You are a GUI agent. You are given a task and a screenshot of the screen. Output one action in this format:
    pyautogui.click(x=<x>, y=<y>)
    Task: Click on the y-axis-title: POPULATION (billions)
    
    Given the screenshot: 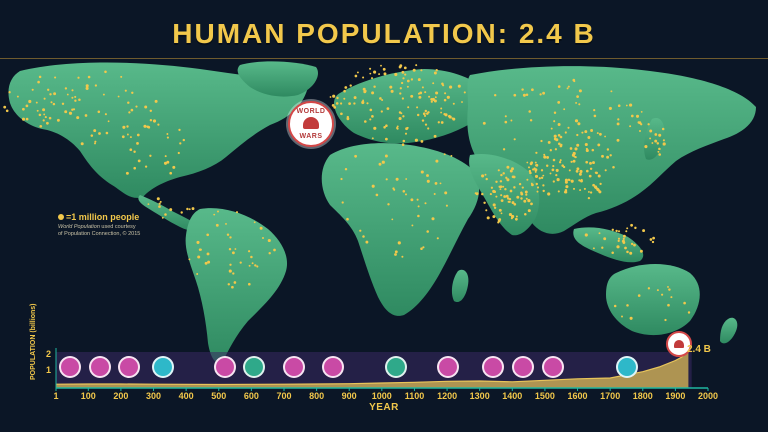 What is the action you would take?
    pyautogui.click(x=33, y=341)
    